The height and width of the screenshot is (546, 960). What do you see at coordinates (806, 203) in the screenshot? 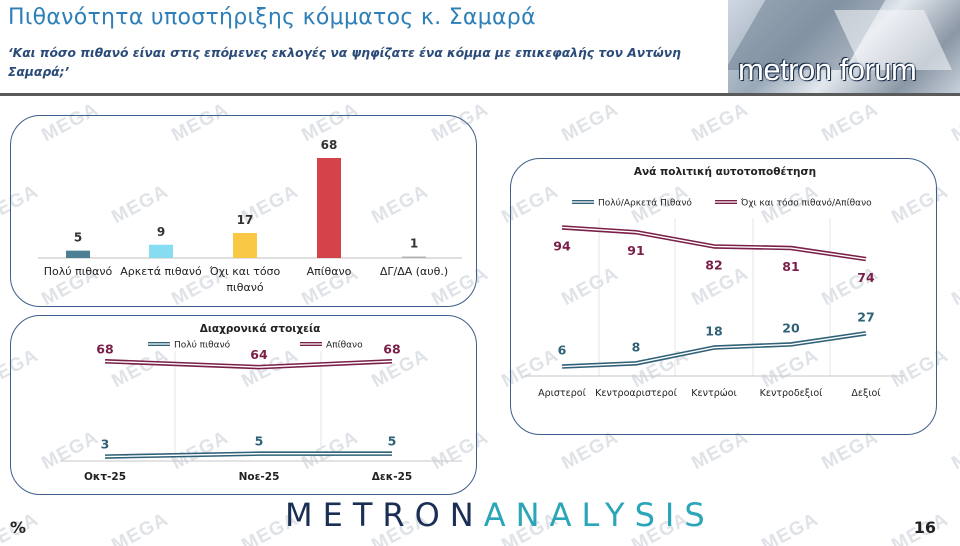
I see `legend-label: Όχι και τόσο πιθανό/Απίθανο` at bounding box center [806, 203].